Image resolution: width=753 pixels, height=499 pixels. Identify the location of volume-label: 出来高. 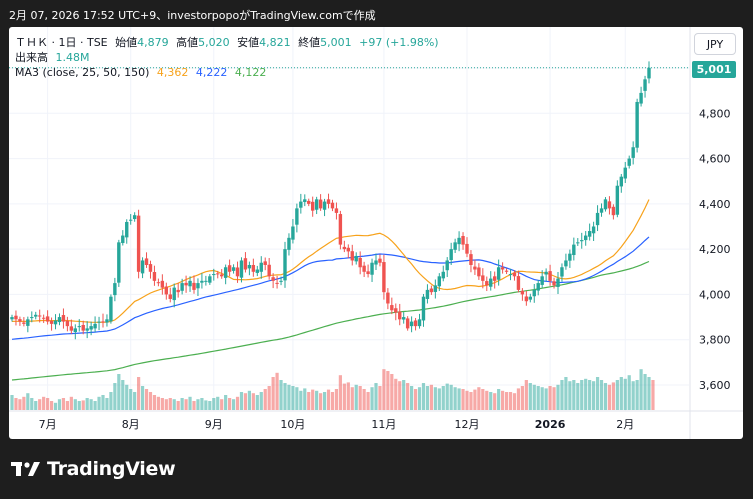
(31, 57).